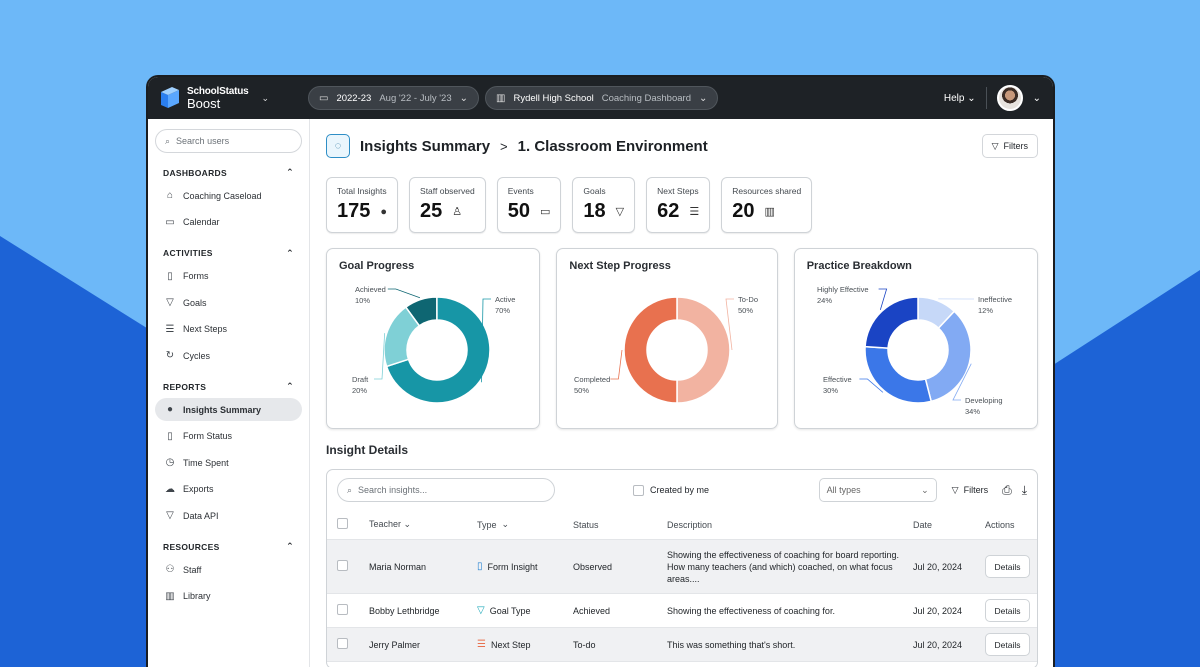 The width and height of the screenshot is (1200, 667). Describe the element at coordinates (354, 98) in the screenshot. I see `school-year: 2022-23` at that location.